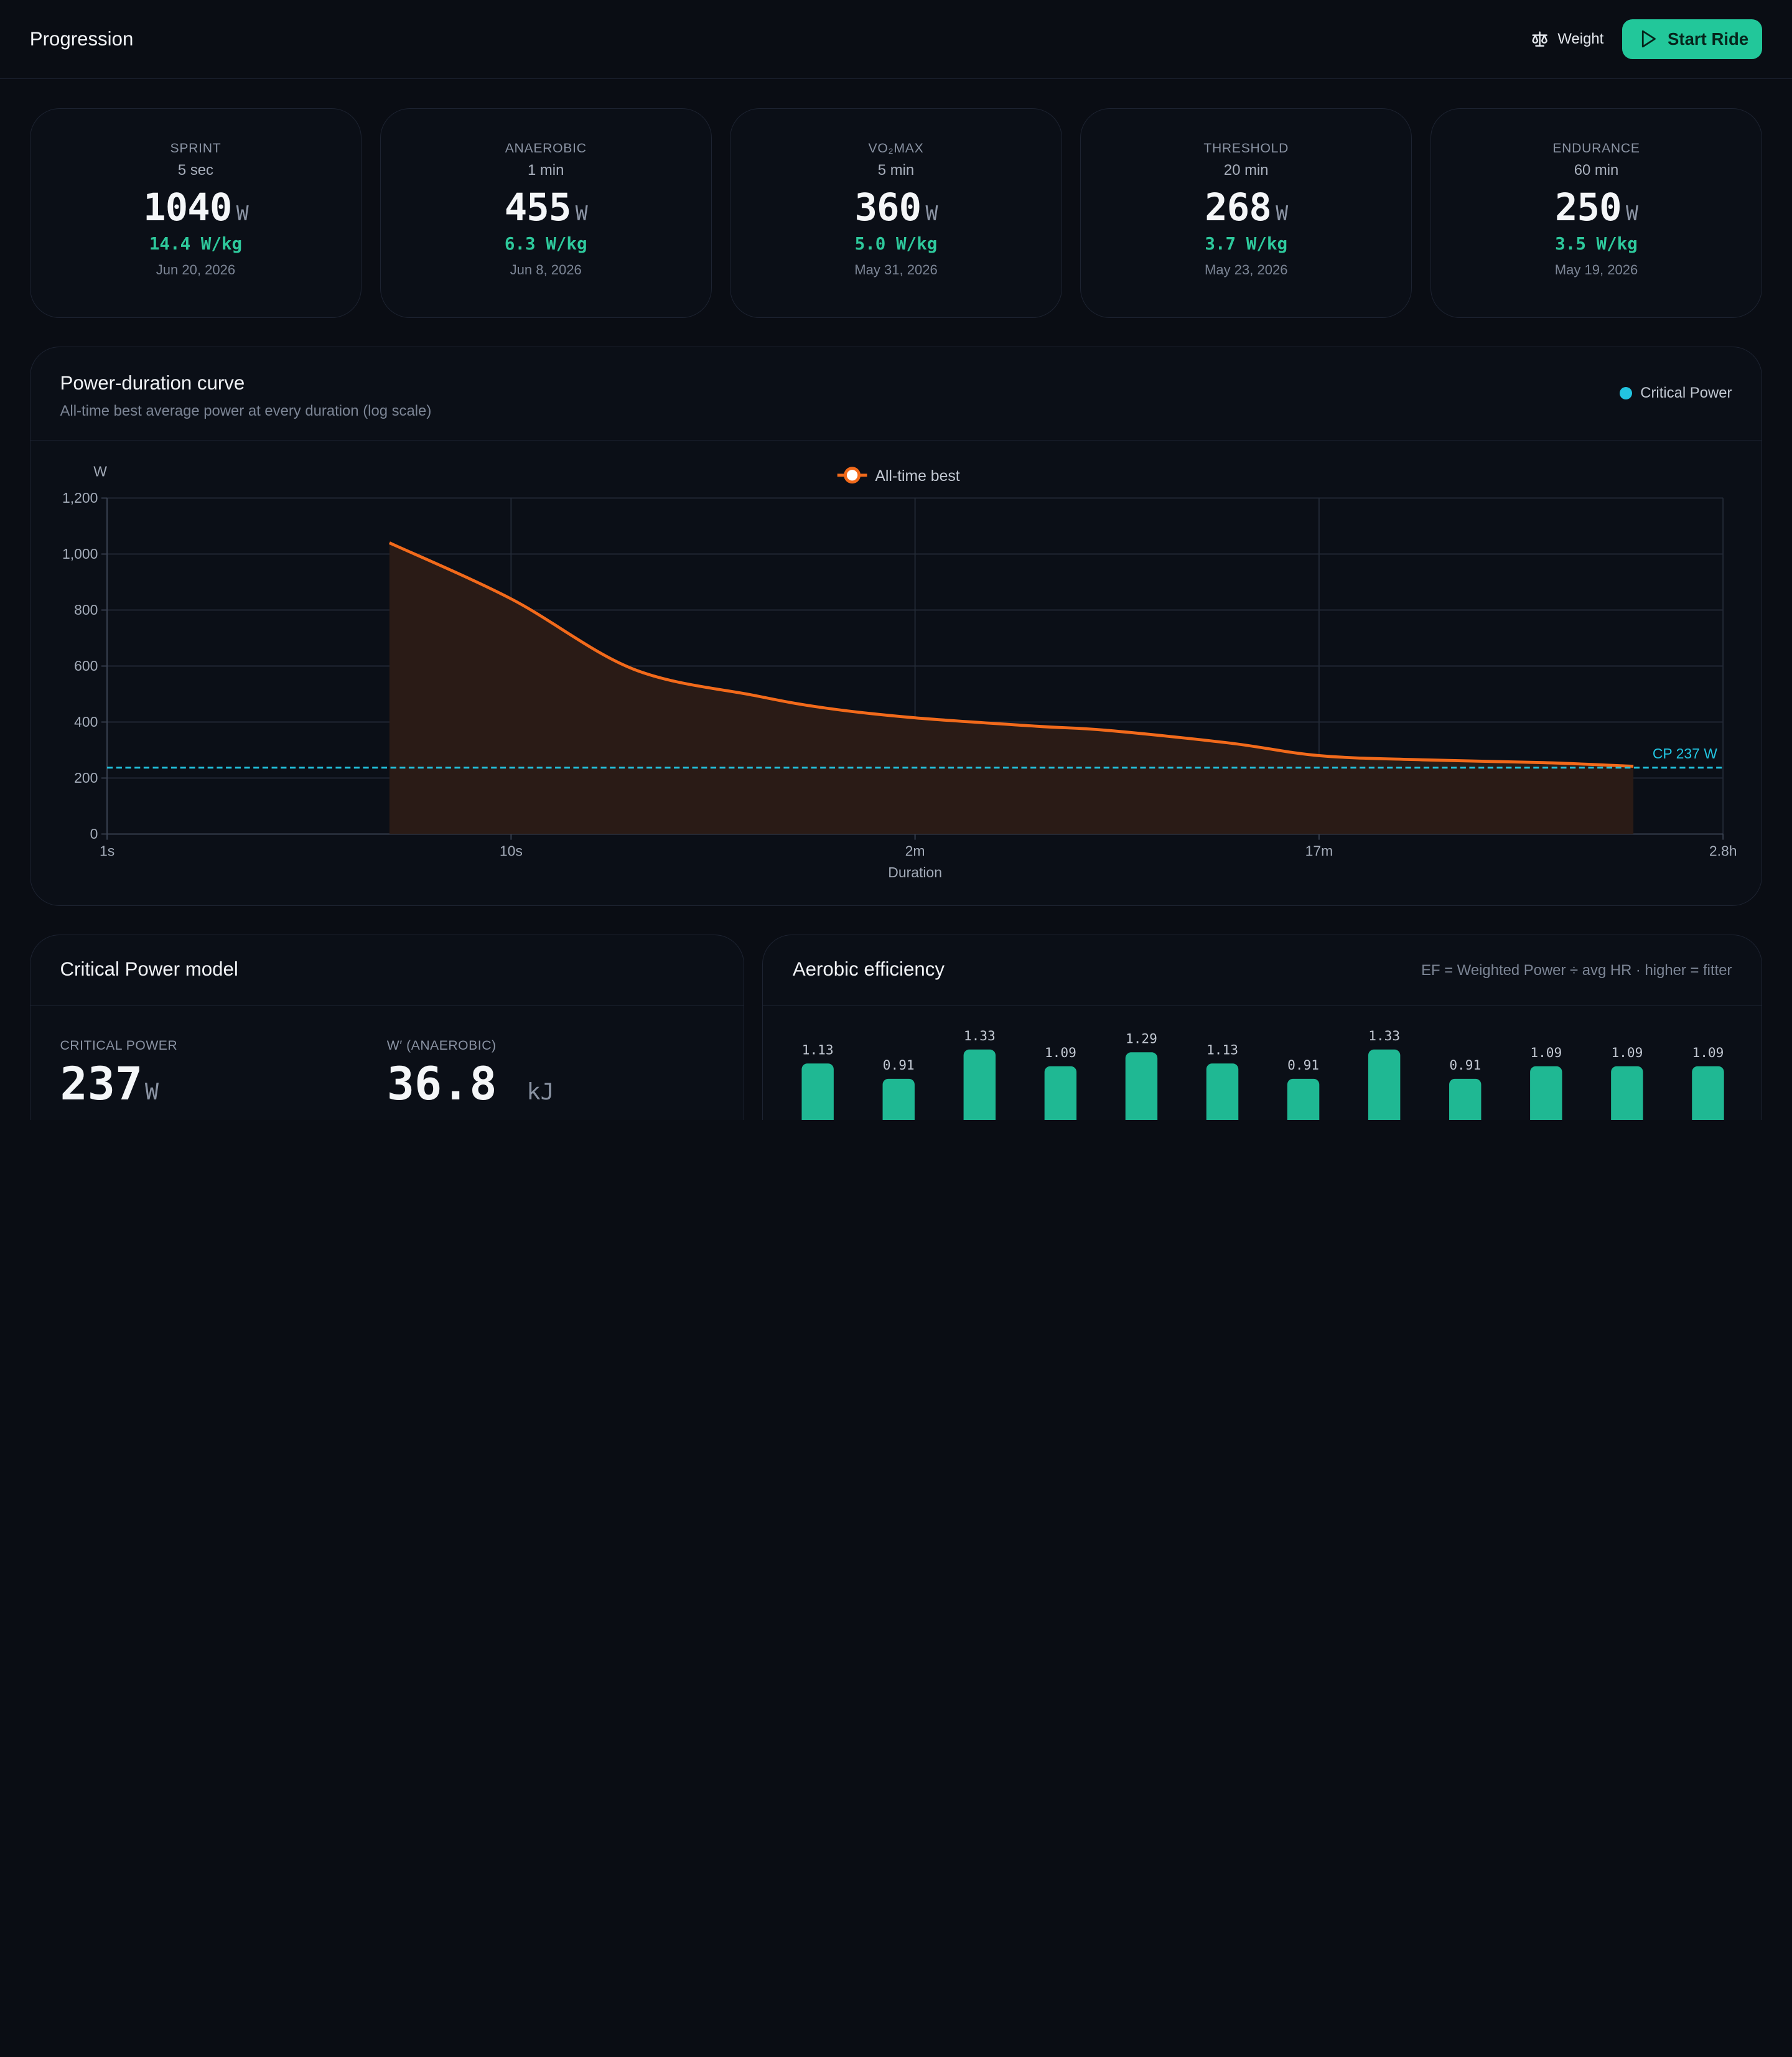  I want to click on card-wkg: 5.0 W/kg, so click(896, 244).